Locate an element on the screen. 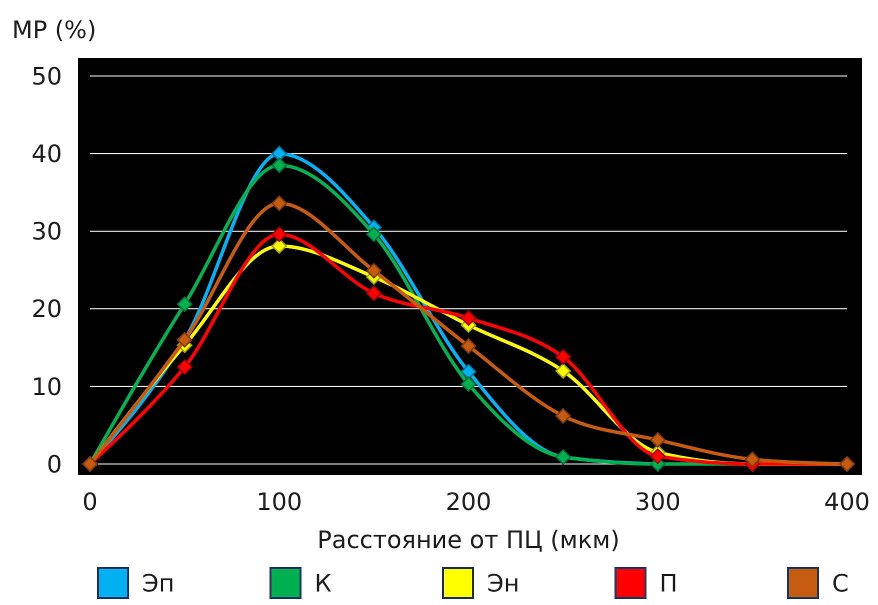 This screenshot has height=605, width=878. y-tick-label: 20 is located at coordinates (46, 309).